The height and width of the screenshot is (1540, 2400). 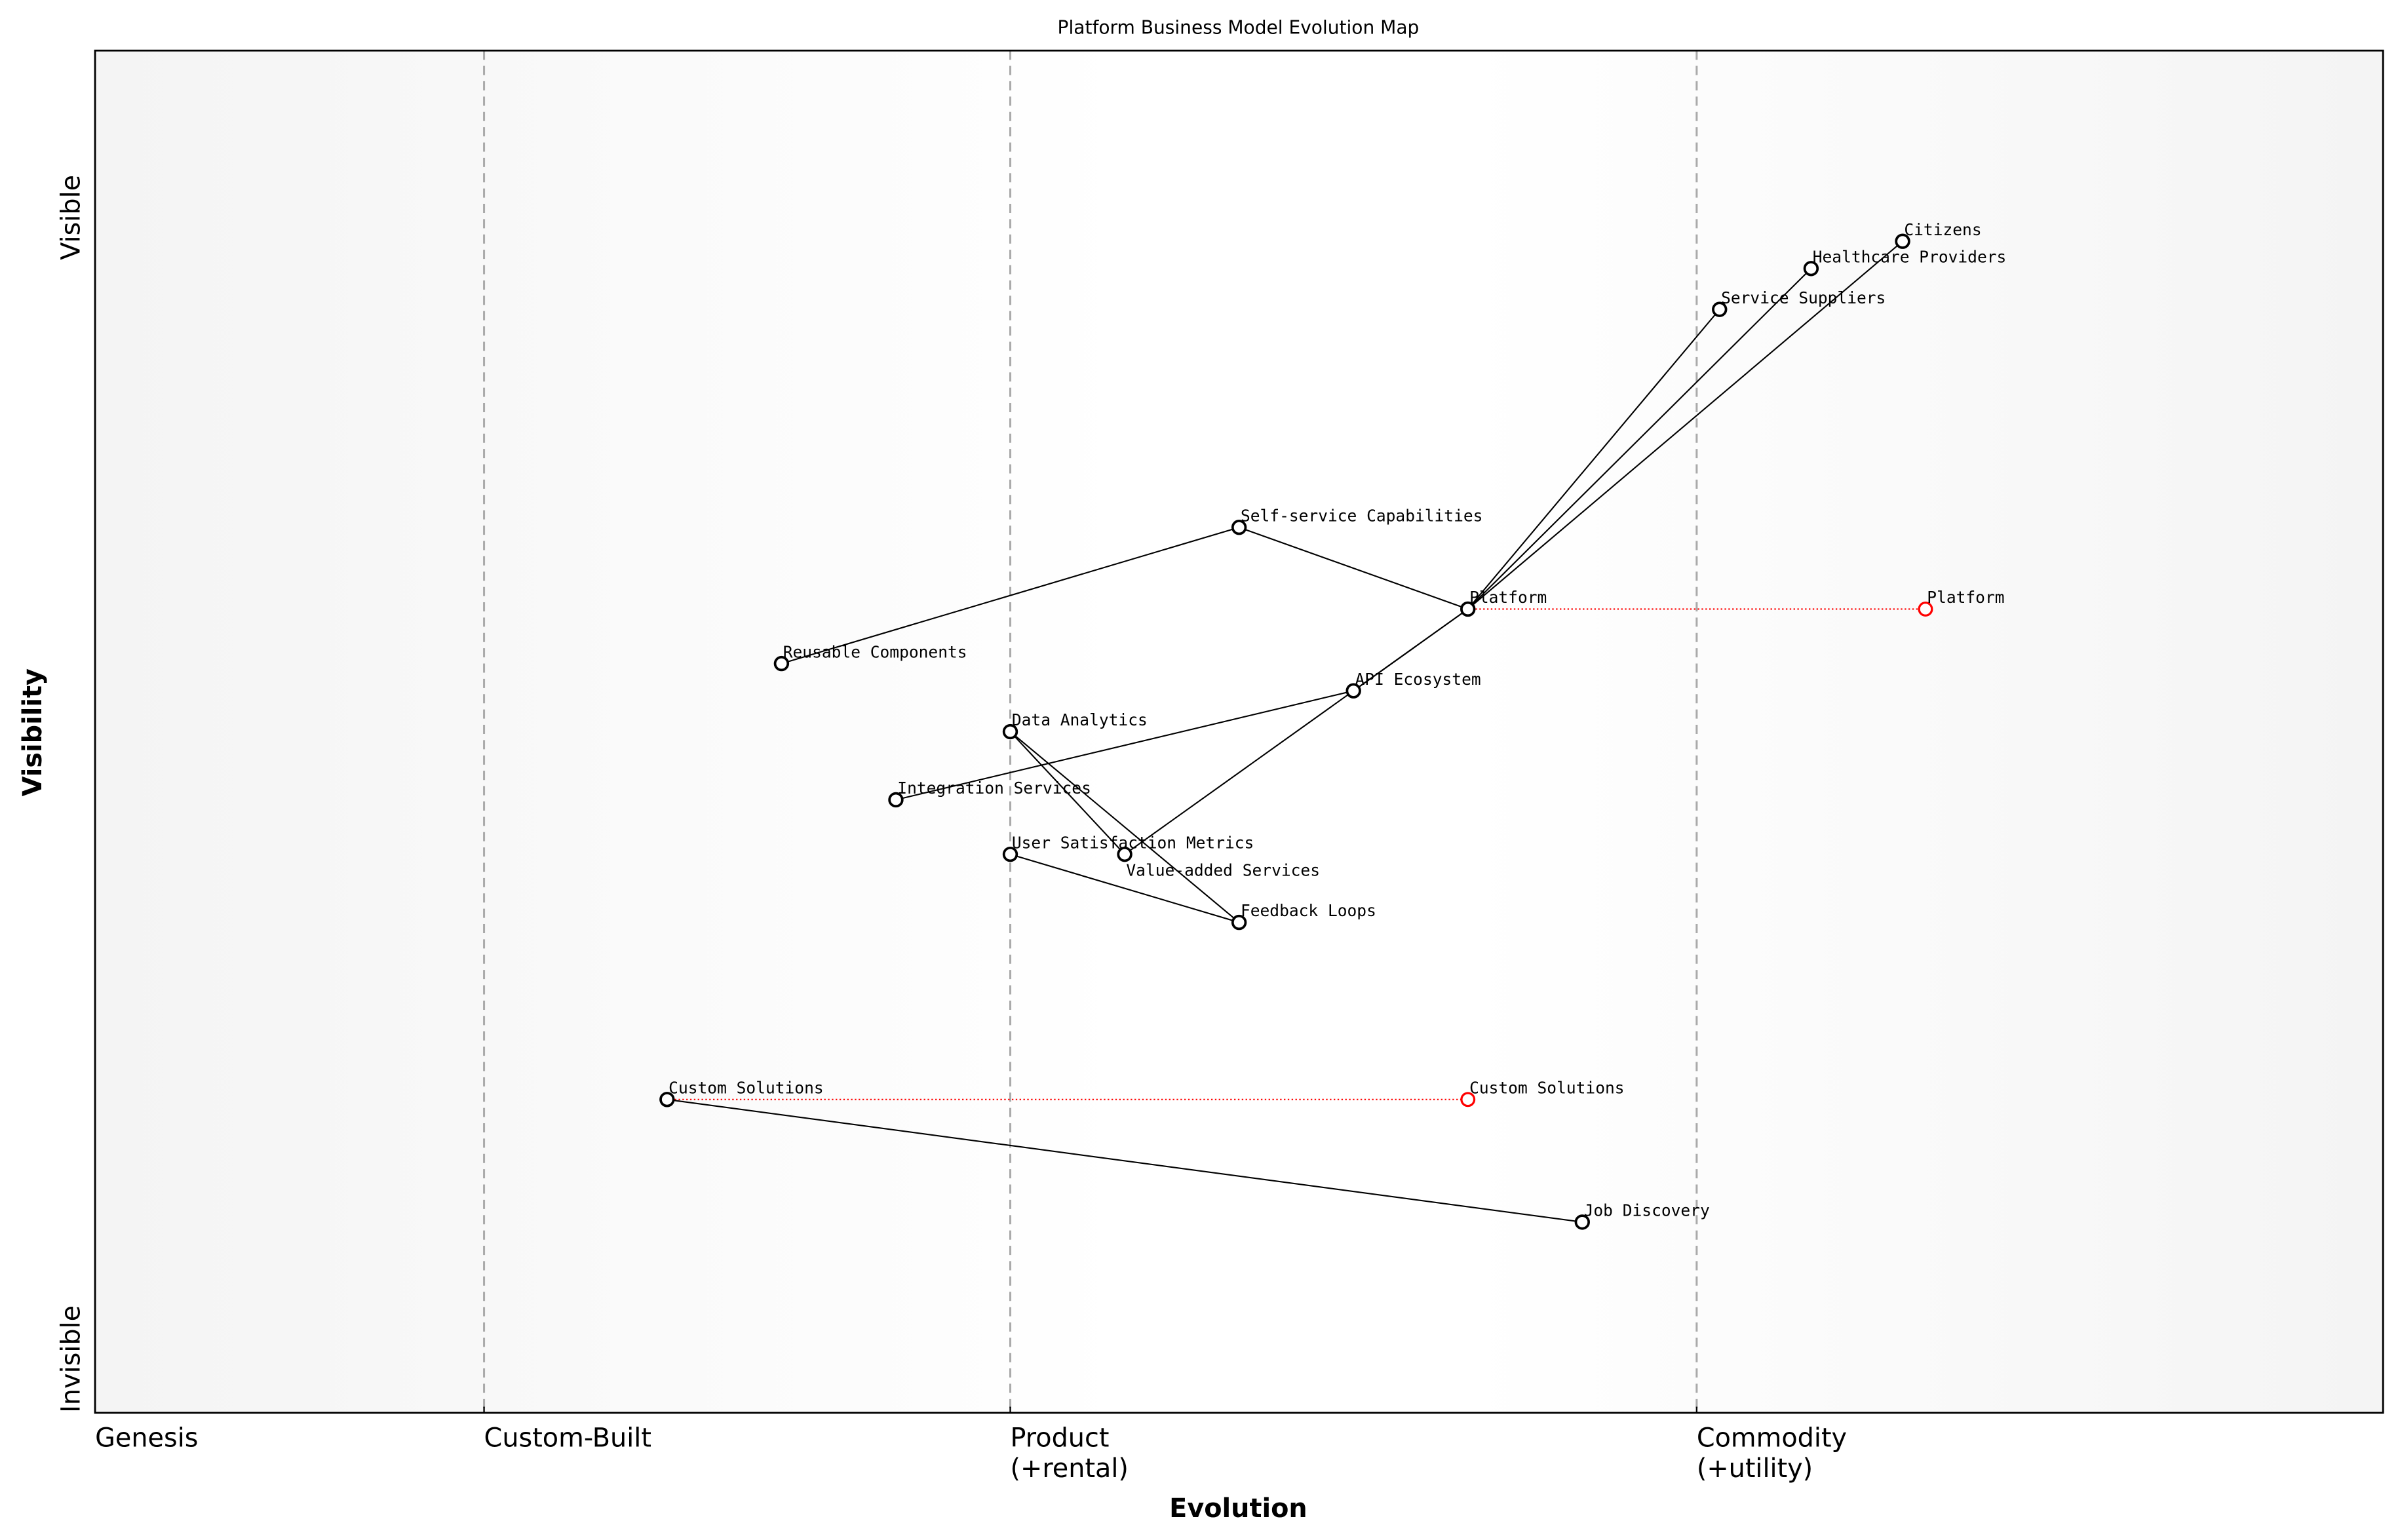 What do you see at coordinates (994, 788) in the screenshot?
I see `component-label: Integration Services` at bounding box center [994, 788].